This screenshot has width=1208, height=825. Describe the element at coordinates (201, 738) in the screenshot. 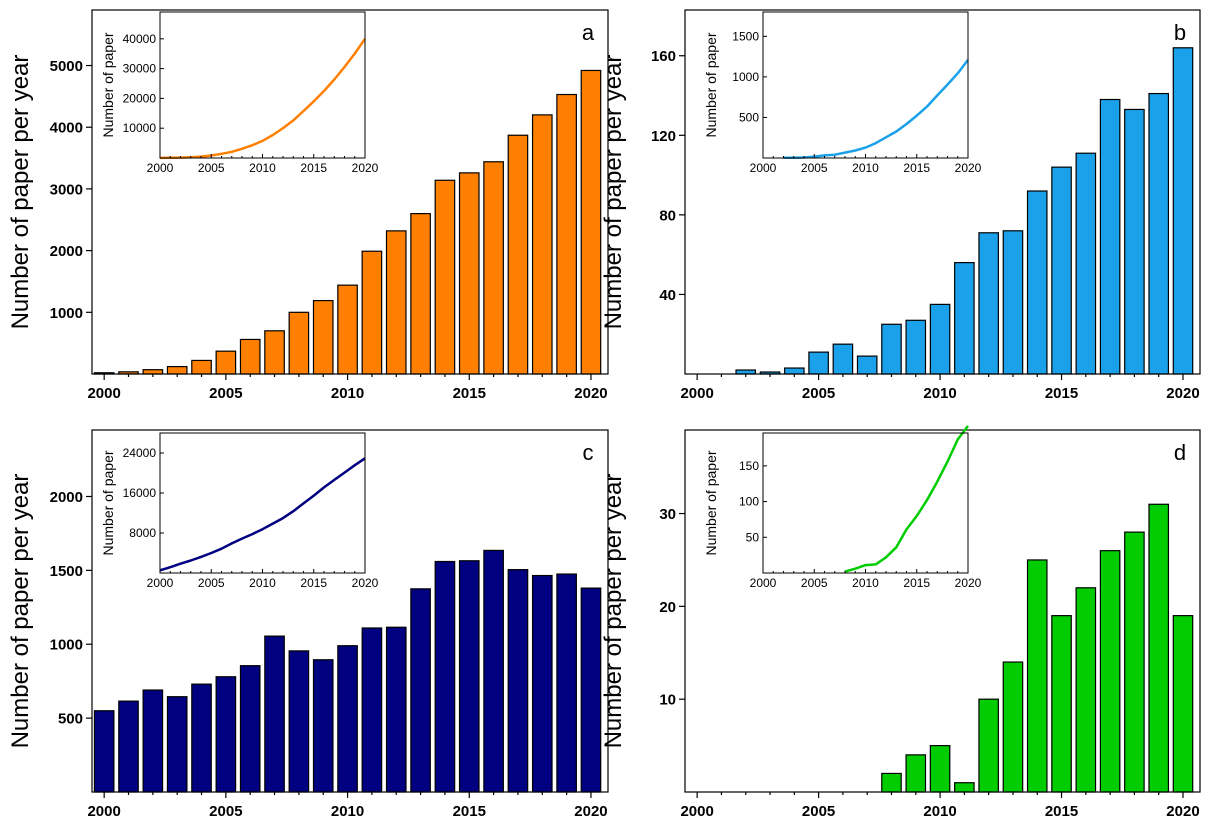

I see `bar-2004` at that location.